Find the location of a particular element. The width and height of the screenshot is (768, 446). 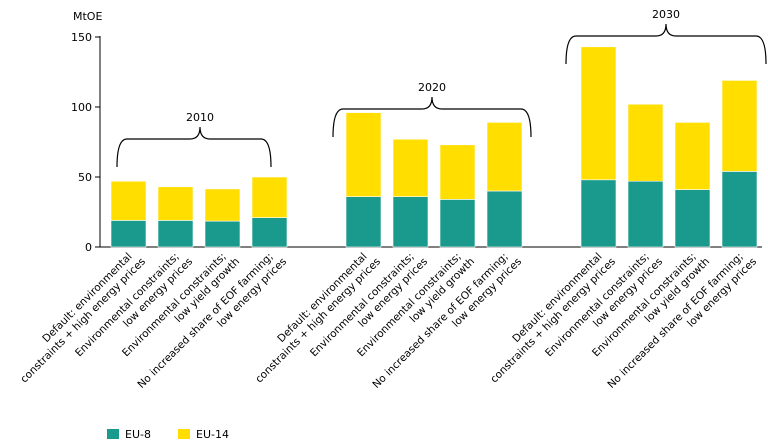

y-tick-label: 150 is located at coordinates (81, 37).